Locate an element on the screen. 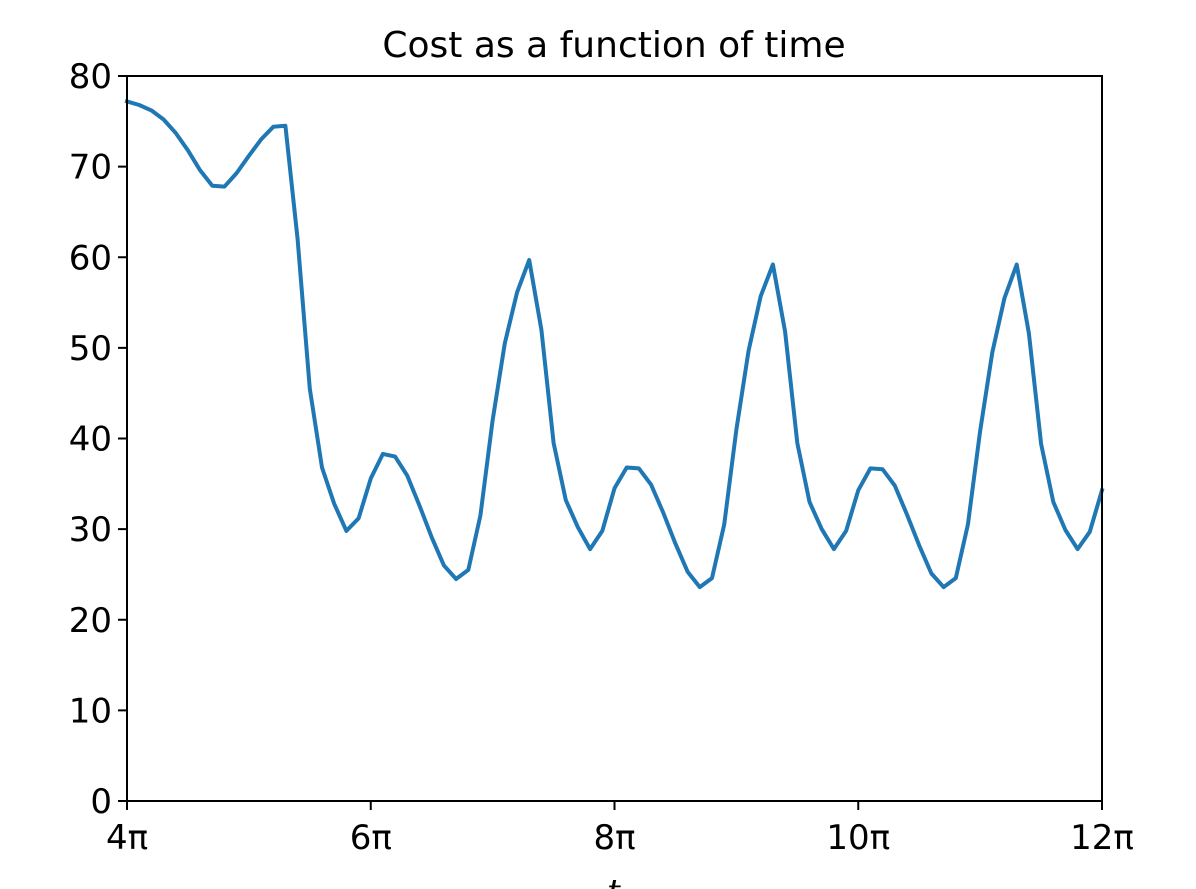 The width and height of the screenshot is (1196, 889). y-tick-label: 0 is located at coordinates (101, 802).